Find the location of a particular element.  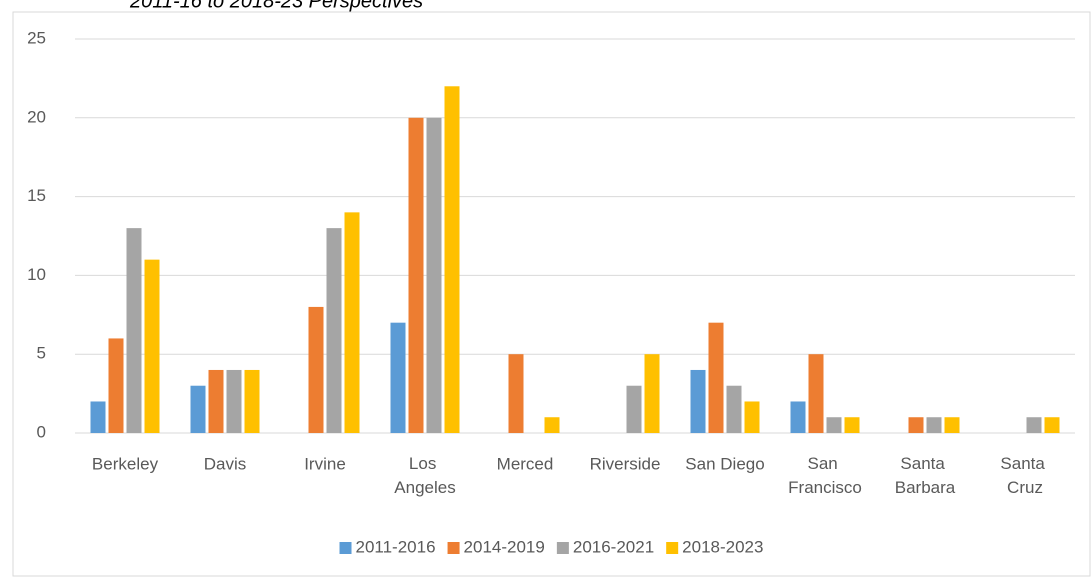

x-tick-label: Irvine is located at coordinates (325, 463).